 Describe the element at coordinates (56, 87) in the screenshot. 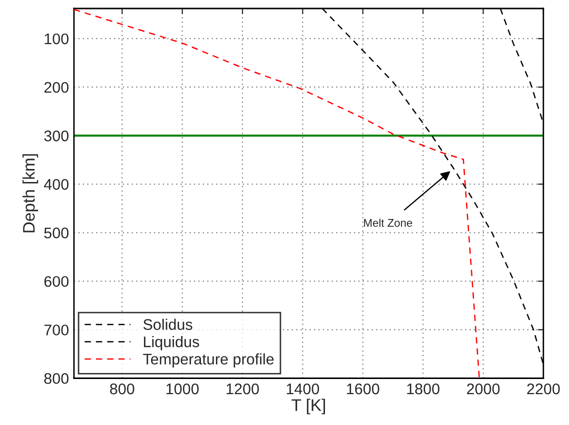

I see `y-tick-label: 200` at that location.